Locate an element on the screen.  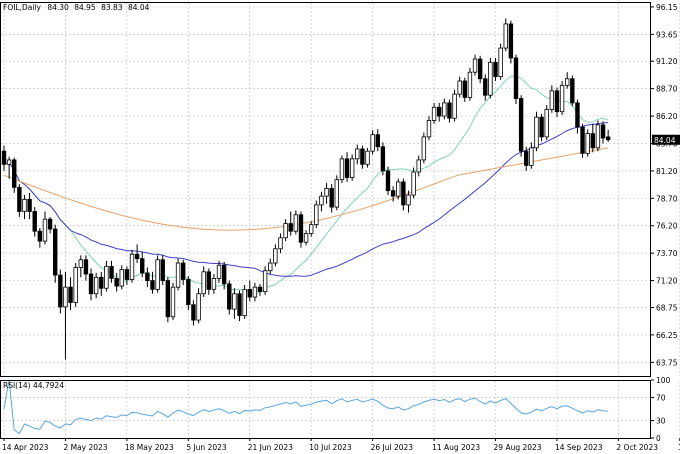
rsi-level-label: 70 is located at coordinates (661, 397).